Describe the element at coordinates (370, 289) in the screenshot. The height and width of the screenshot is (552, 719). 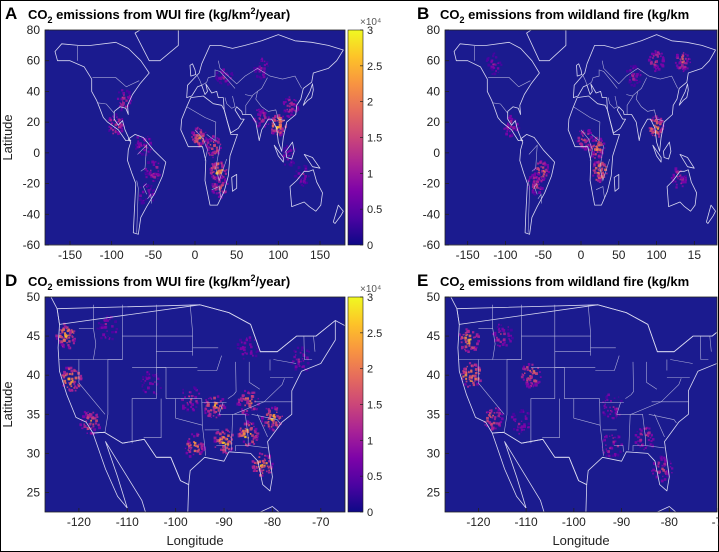
I see `colorbar-multiplier: ×10⁴` at that location.